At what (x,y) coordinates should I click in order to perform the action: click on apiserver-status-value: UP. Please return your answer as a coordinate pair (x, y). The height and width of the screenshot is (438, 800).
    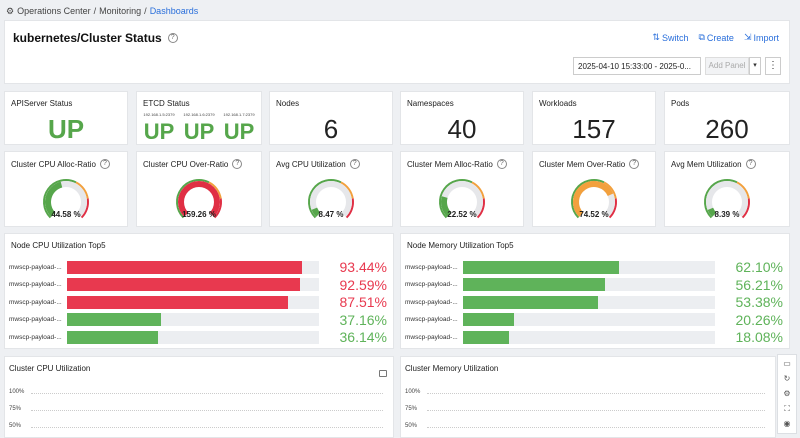
    Looking at the image, I should click on (66, 129).